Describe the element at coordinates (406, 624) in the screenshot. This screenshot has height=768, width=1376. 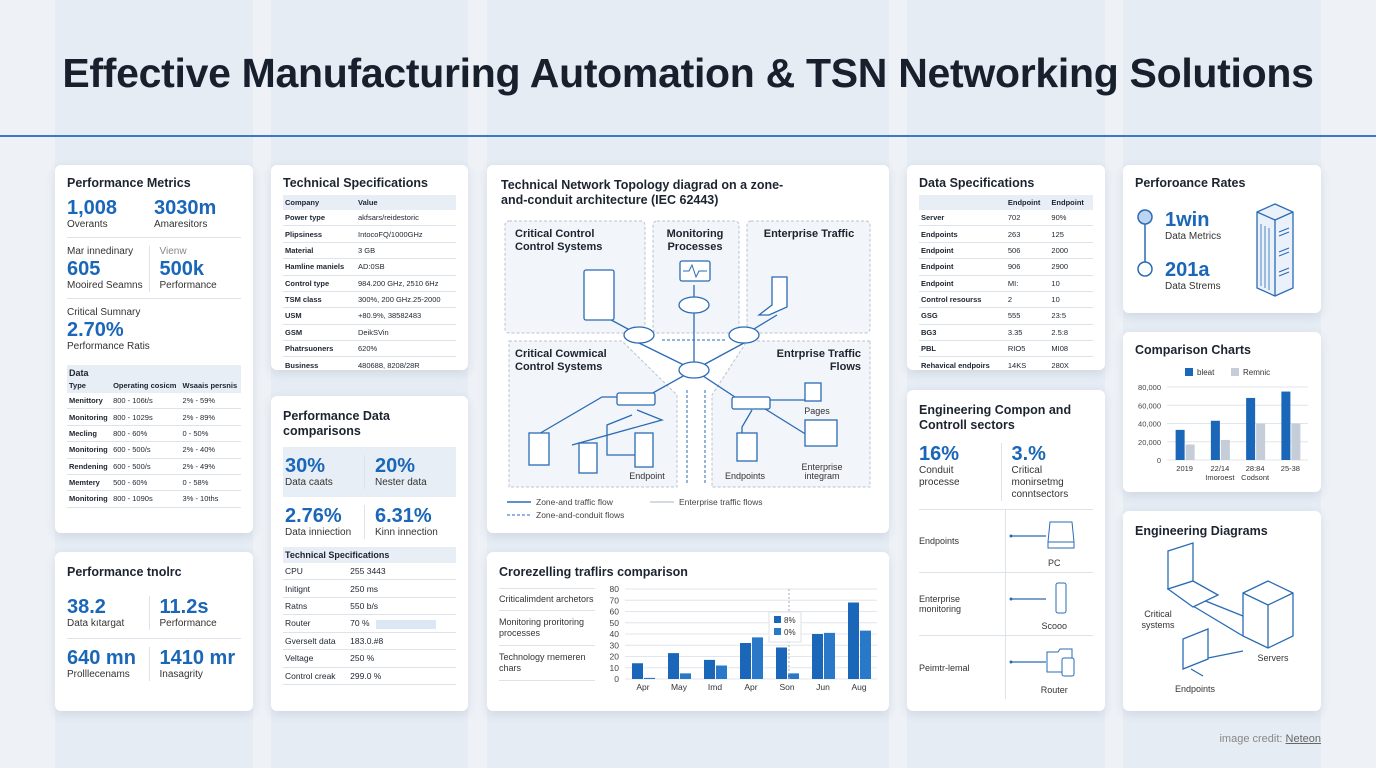
I see `router-progress-bar` at that location.